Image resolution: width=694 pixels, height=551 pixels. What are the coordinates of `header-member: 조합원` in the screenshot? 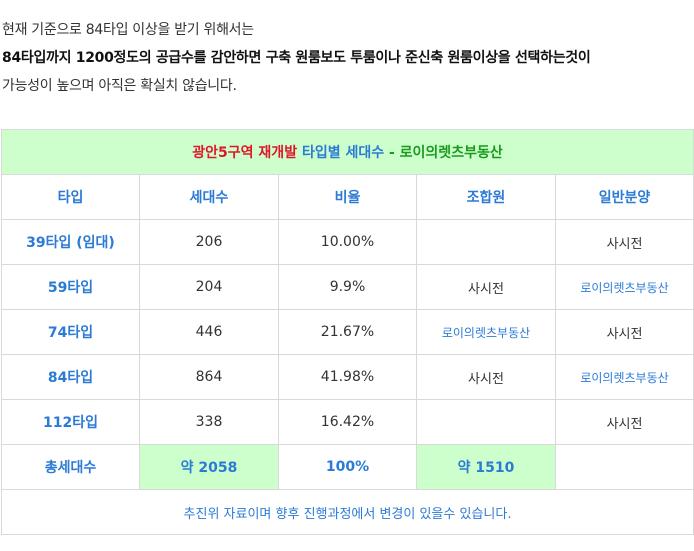 It's located at (486, 197).